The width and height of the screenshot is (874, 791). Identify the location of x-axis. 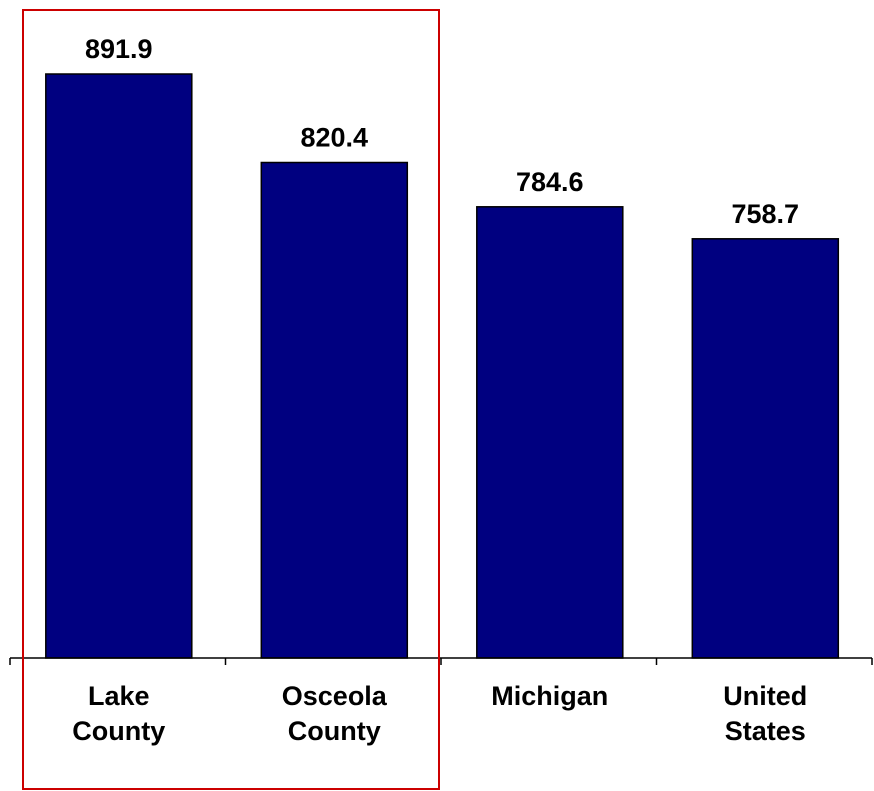
(441, 661).